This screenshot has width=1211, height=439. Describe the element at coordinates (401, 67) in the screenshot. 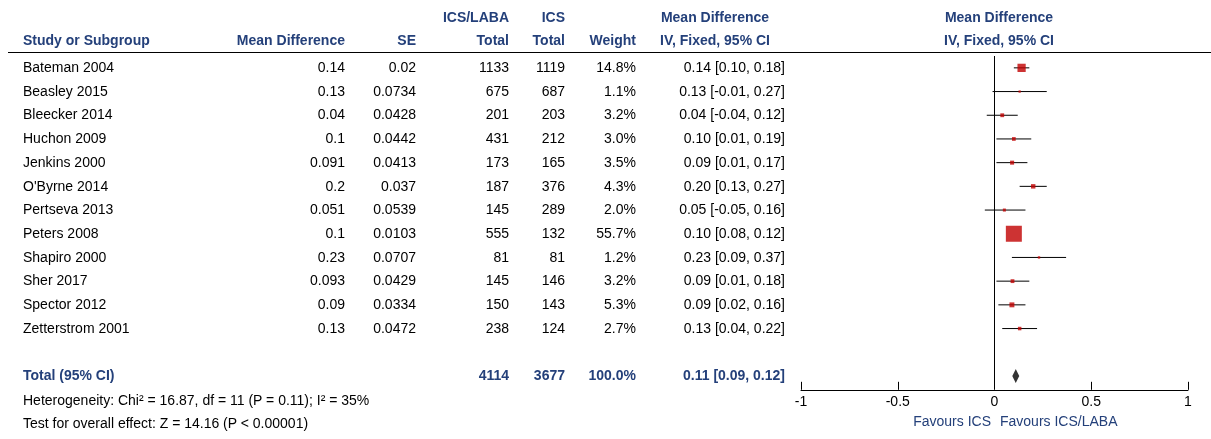

I see `data-label: 0.02` at that location.